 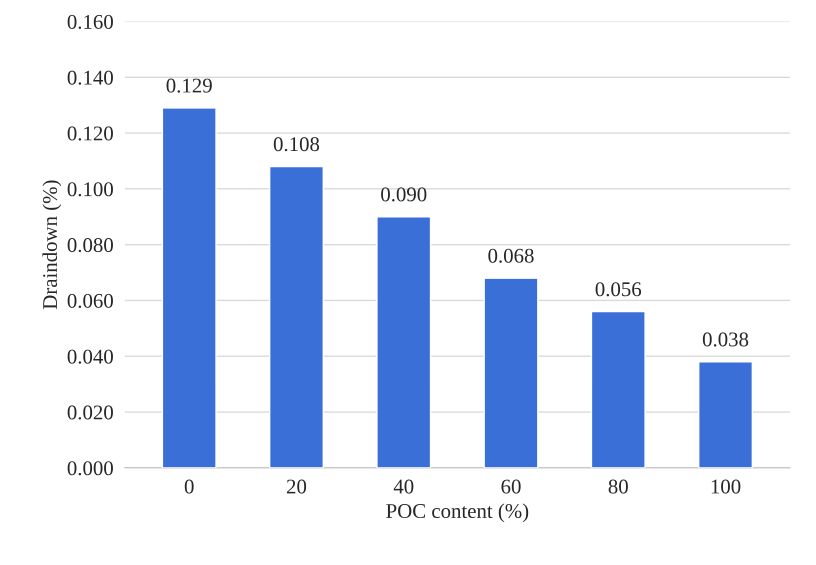 What do you see at coordinates (189, 487) in the screenshot?
I see `x-tick-label: 0` at bounding box center [189, 487].